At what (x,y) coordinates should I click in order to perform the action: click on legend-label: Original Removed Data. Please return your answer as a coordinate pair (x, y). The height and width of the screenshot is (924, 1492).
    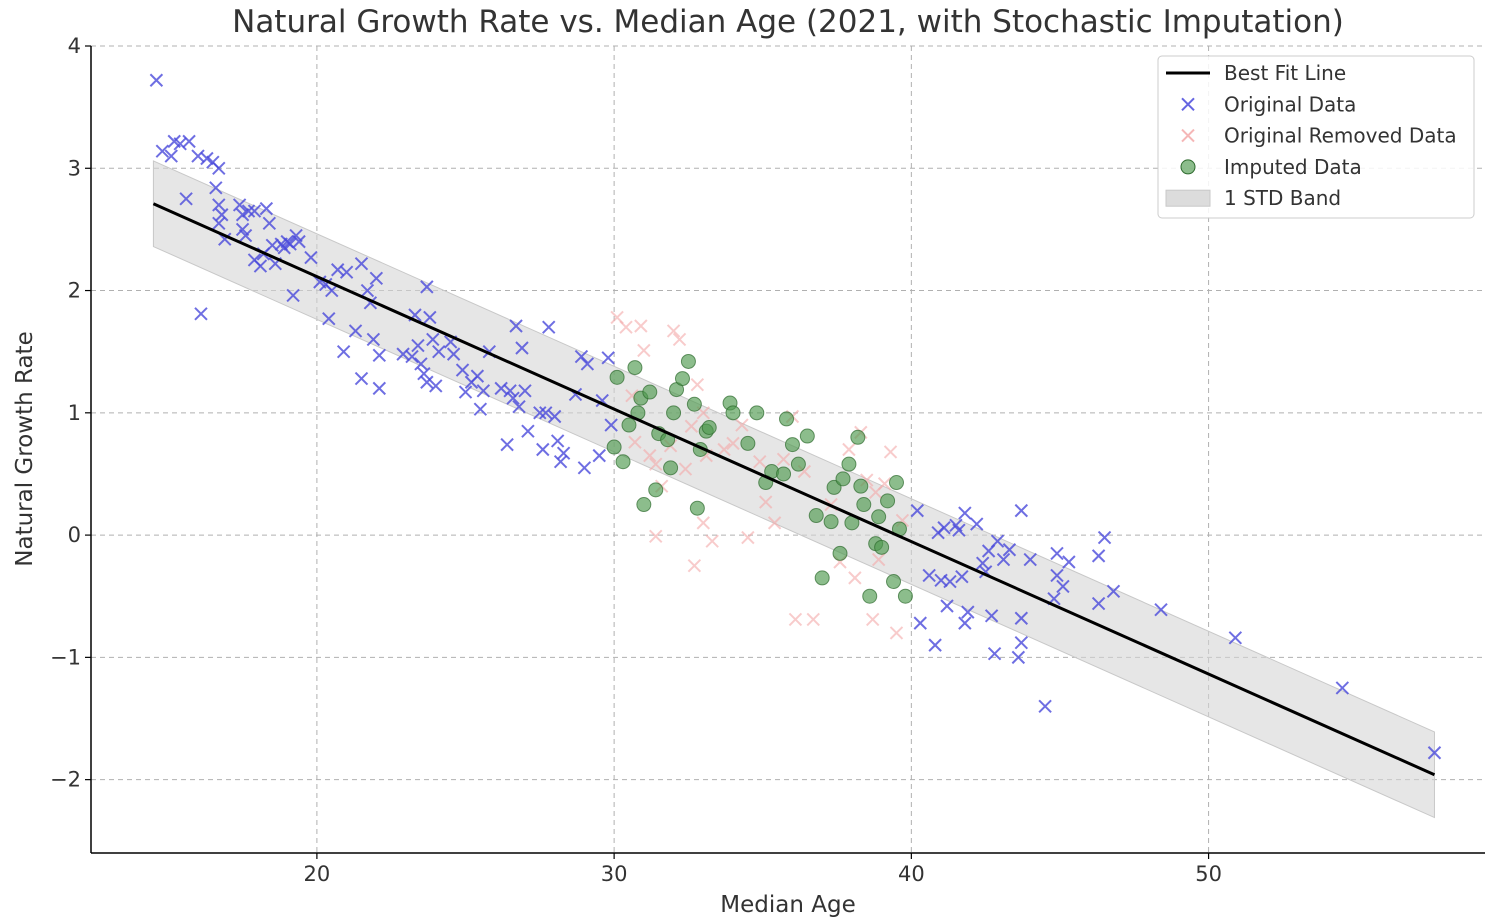
    Looking at the image, I should click on (1340, 136).